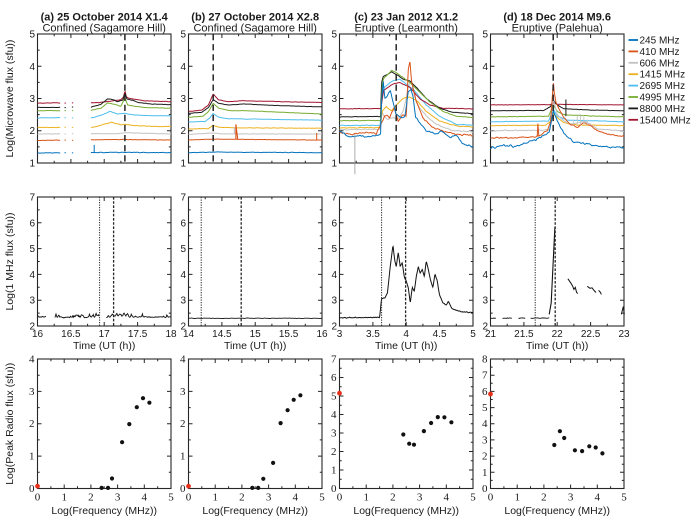 The width and height of the screenshot is (696, 527). Describe the element at coordinates (222, 334) in the screenshot. I see `svg-text: 14.5` at that location.